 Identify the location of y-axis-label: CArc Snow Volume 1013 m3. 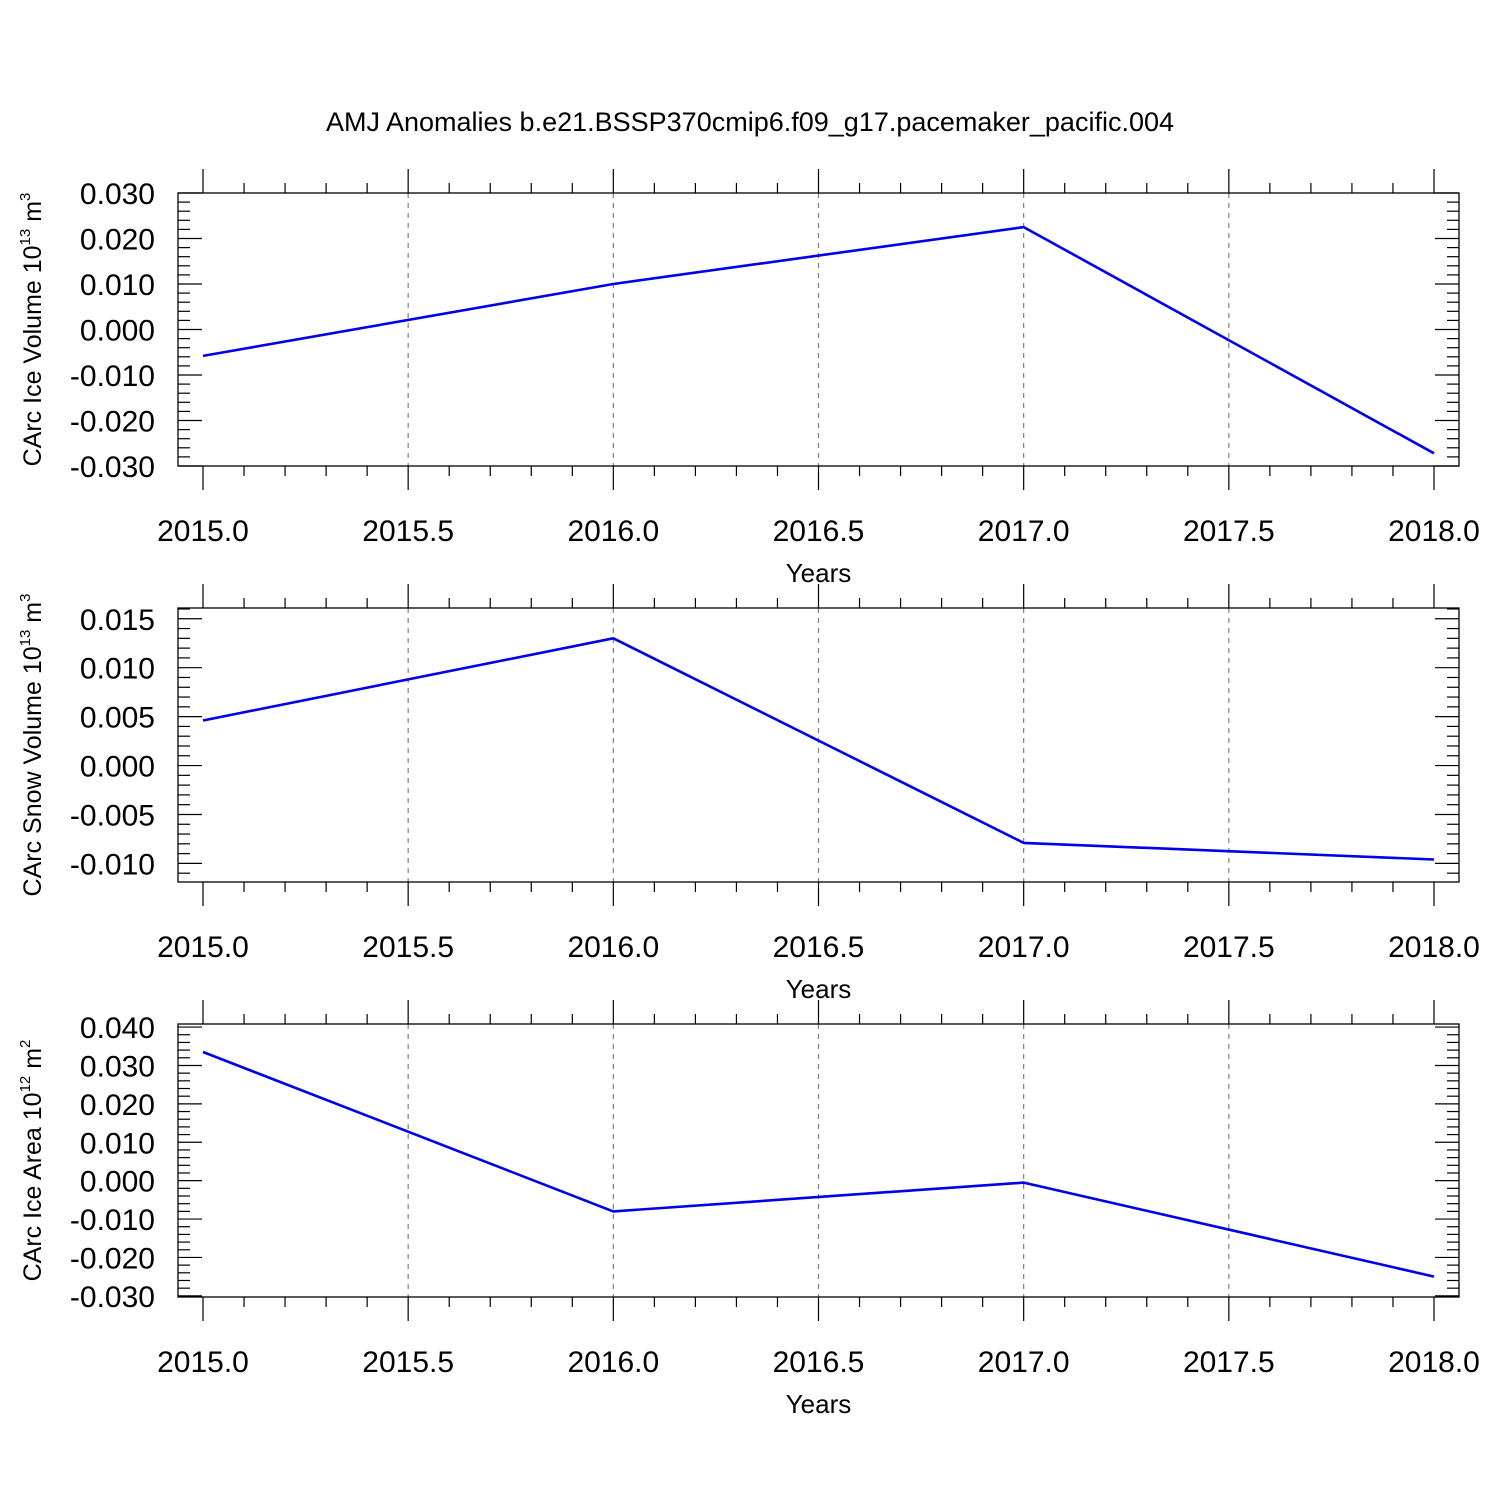
(32, 745).